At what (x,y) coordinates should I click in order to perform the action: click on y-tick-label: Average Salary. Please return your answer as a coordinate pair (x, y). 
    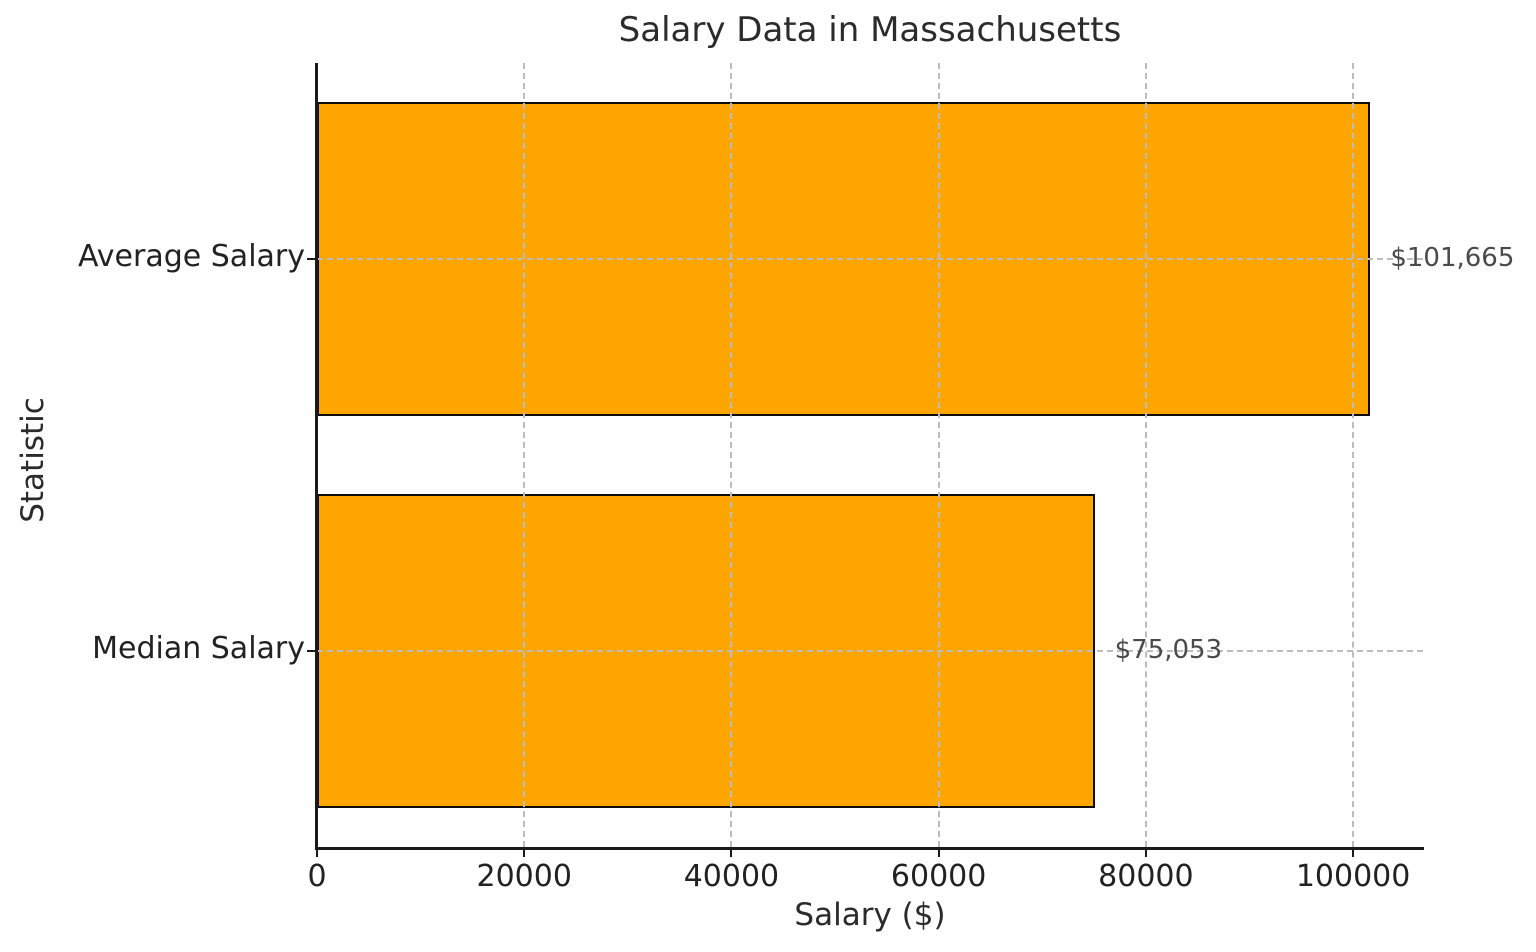
    Looking at the image, I should click on (191, 256).